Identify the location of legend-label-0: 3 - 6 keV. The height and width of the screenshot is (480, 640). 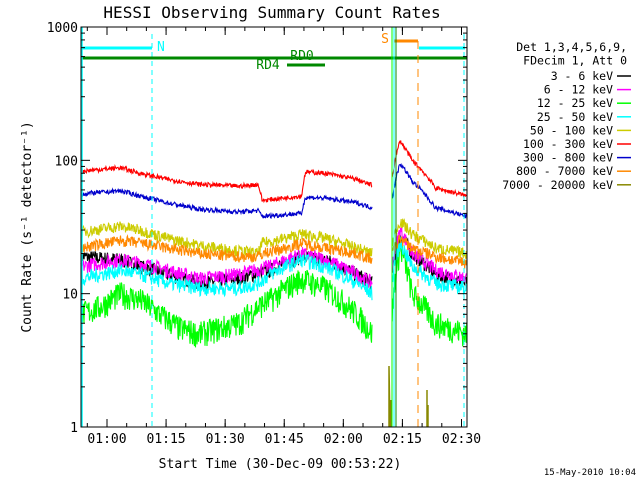
(582, 76).